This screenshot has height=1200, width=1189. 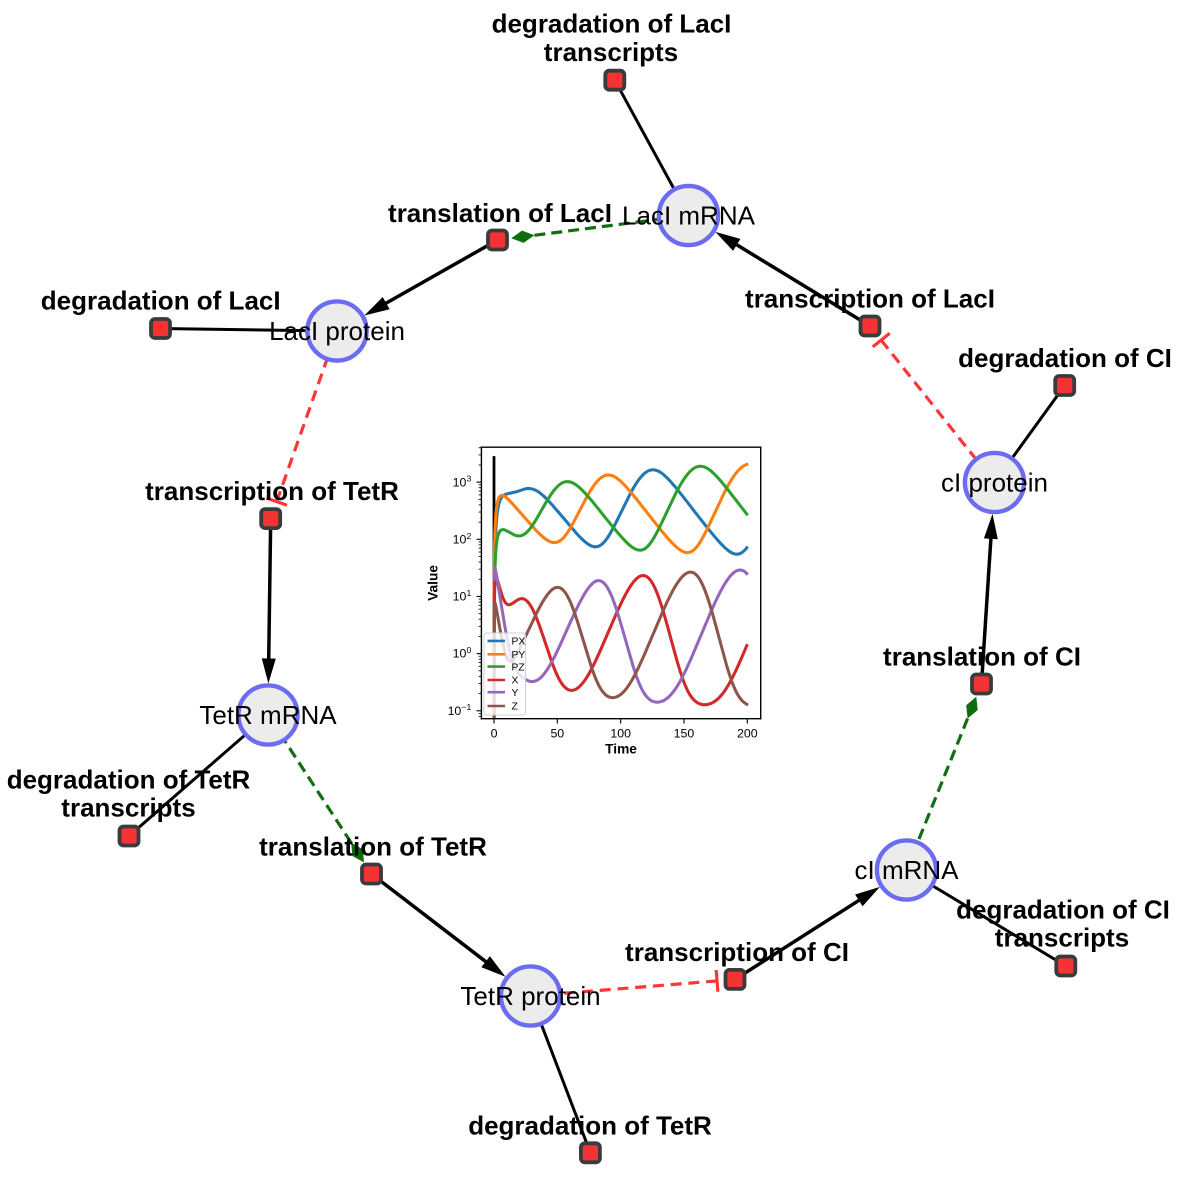 I want to click on svg-text: Value, so click(x=433, y=583).